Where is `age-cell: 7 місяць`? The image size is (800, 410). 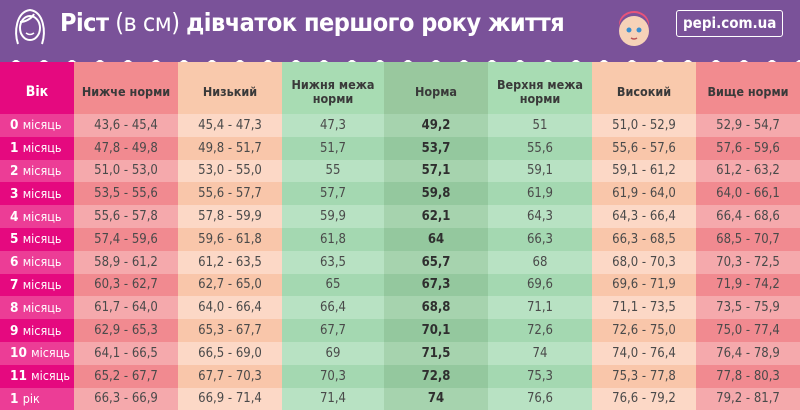
age-cell: 7 місяць is located at coordinates (37, 285).